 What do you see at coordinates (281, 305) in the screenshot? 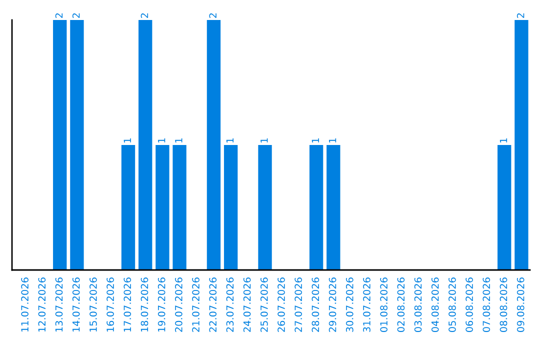
I see `x-tick-label: 26.07.2026` at bounding box center [281, 305].